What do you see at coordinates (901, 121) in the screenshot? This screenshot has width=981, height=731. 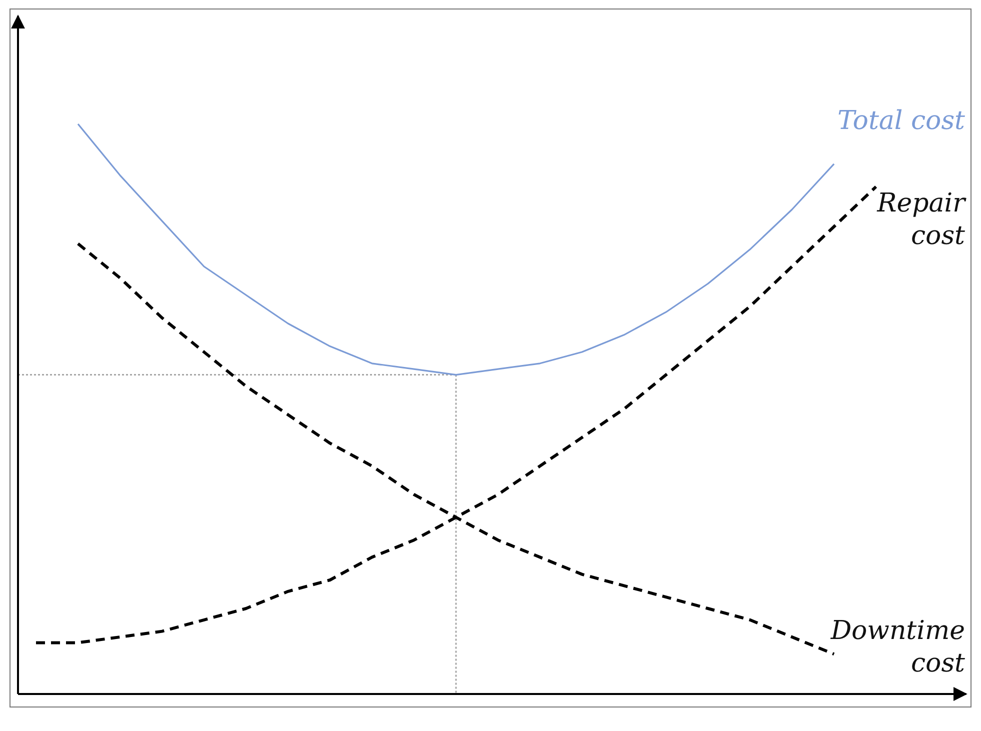 I see `series-label: Total cost` at bounding box center [901, 121].